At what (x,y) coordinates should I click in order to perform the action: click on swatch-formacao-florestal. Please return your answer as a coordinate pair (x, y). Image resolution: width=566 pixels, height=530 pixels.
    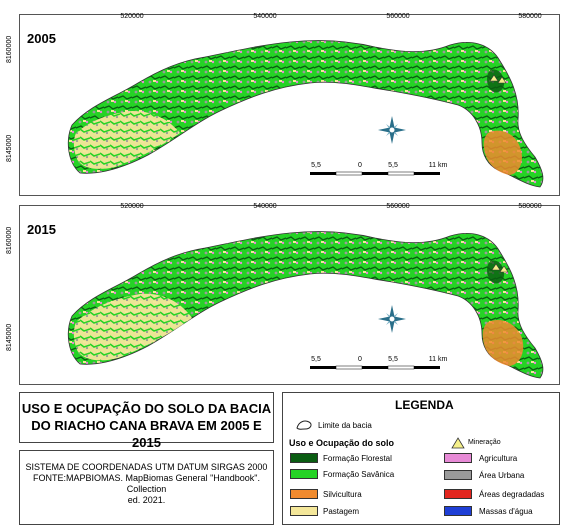
    Looking at the image, I should click on (304, 458).